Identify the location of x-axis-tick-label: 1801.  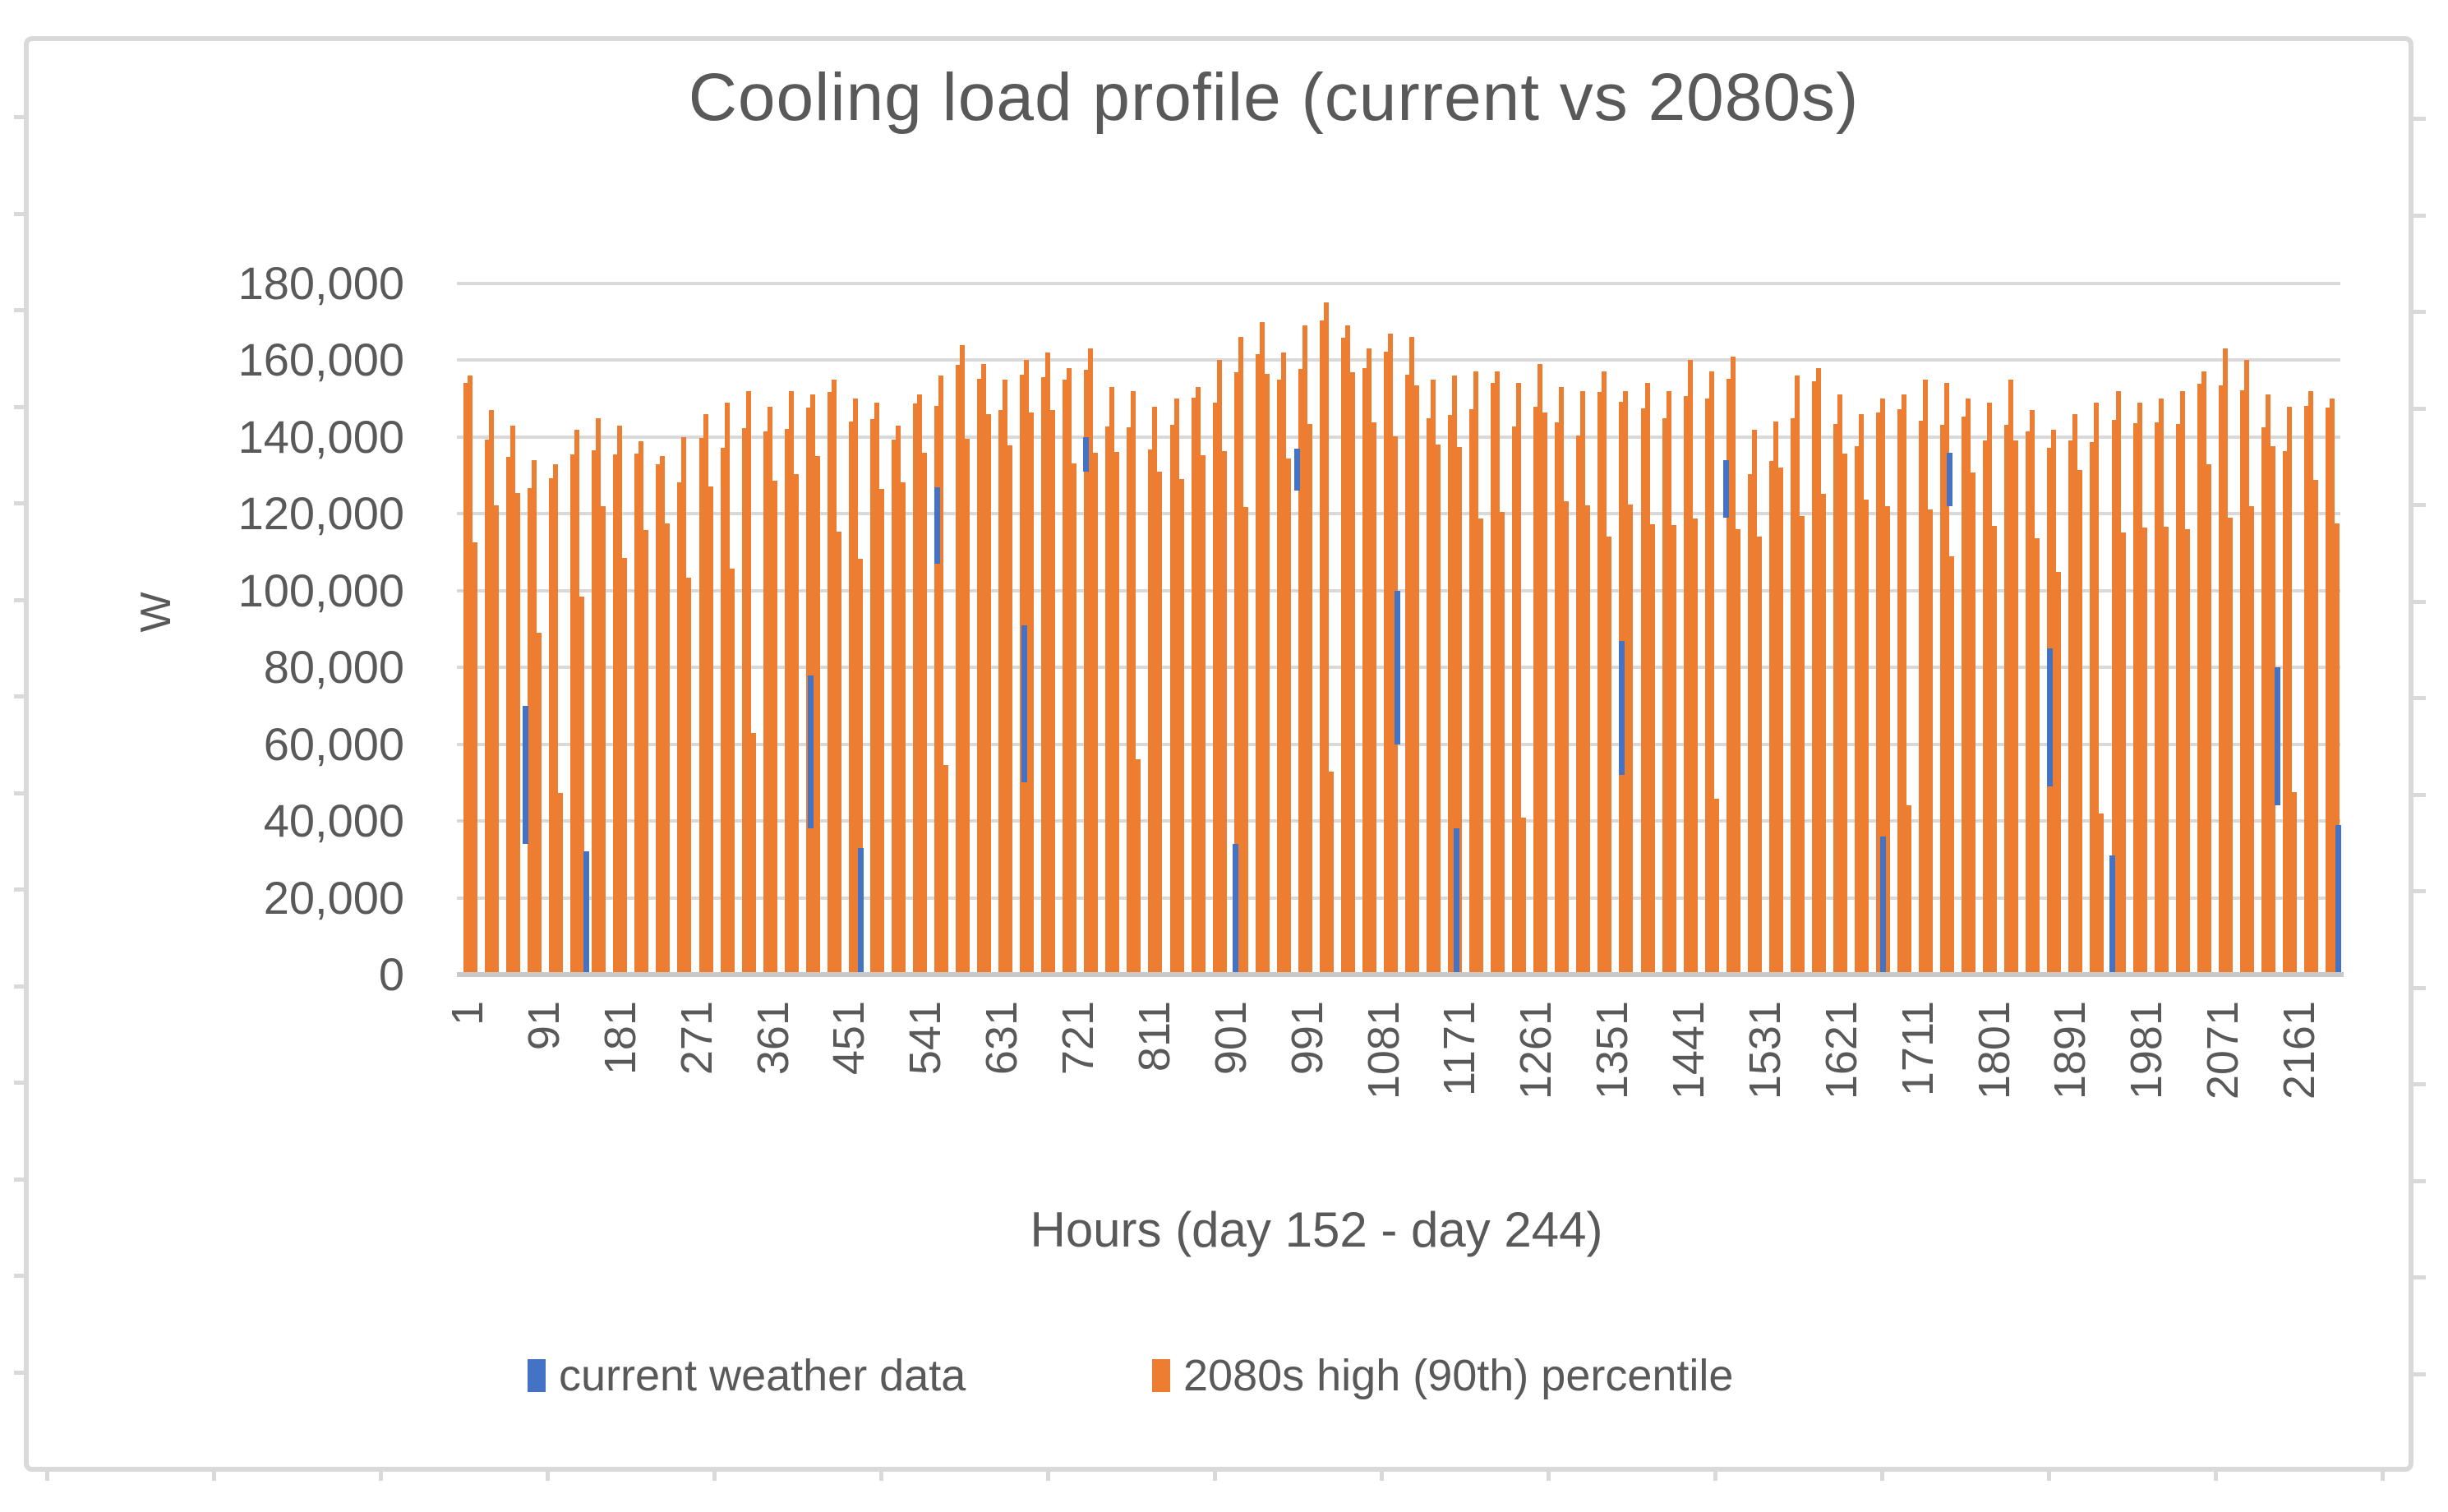
(1994, 1050).